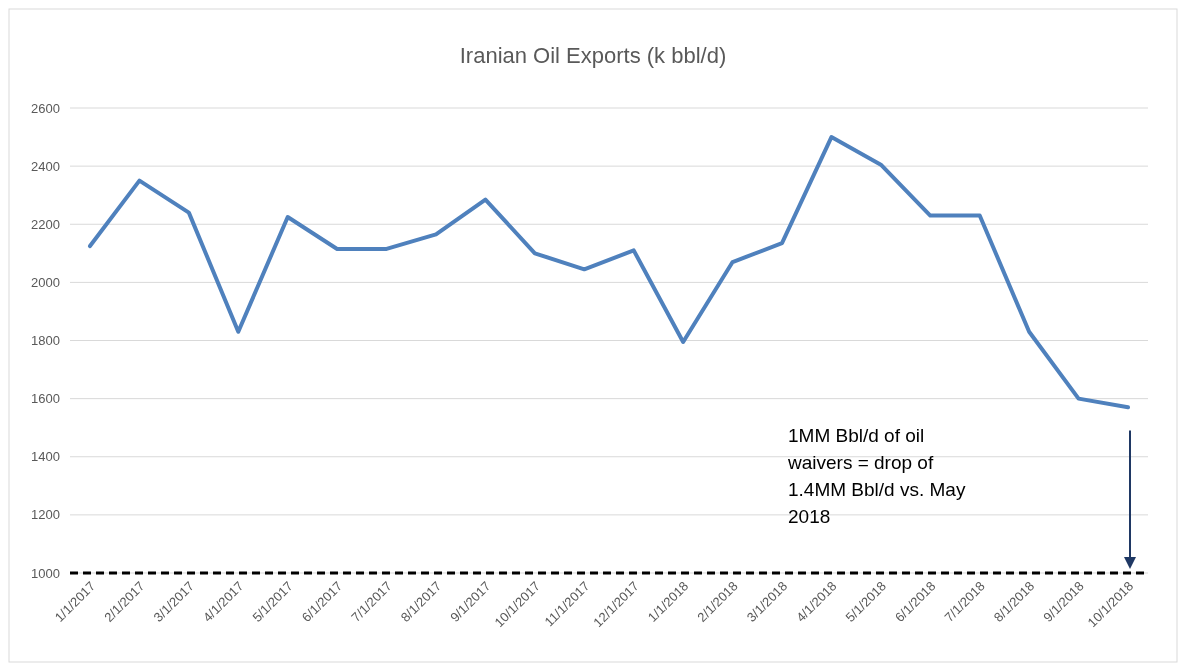  Describe the element at coordinates (45, 166) in the screenshot. I see `y-tick-label: 2400` at that location.